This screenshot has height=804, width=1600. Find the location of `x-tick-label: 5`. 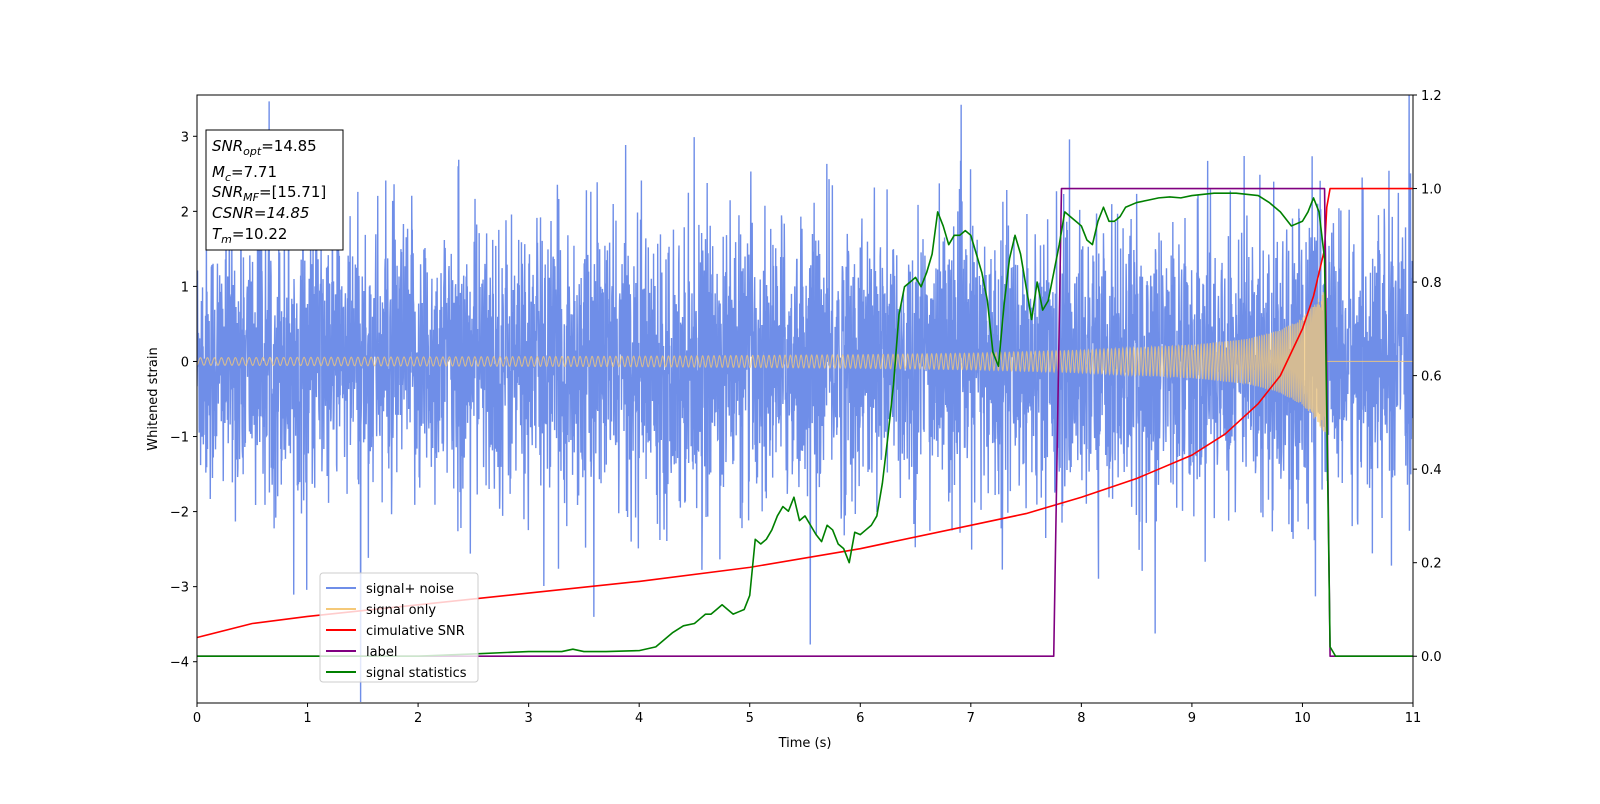

x-tick-label: 5 is located at coordinates (750, 718).